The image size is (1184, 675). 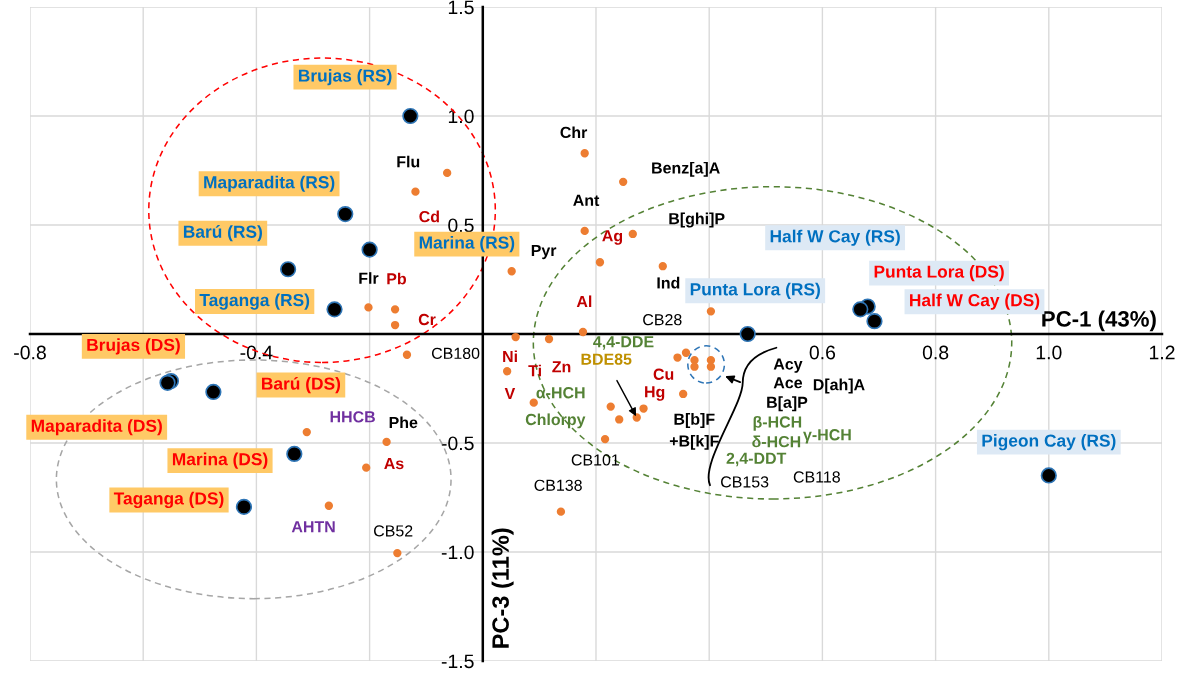 I want to click on x-tick-label: -0.8, so click(x=30, y=352).